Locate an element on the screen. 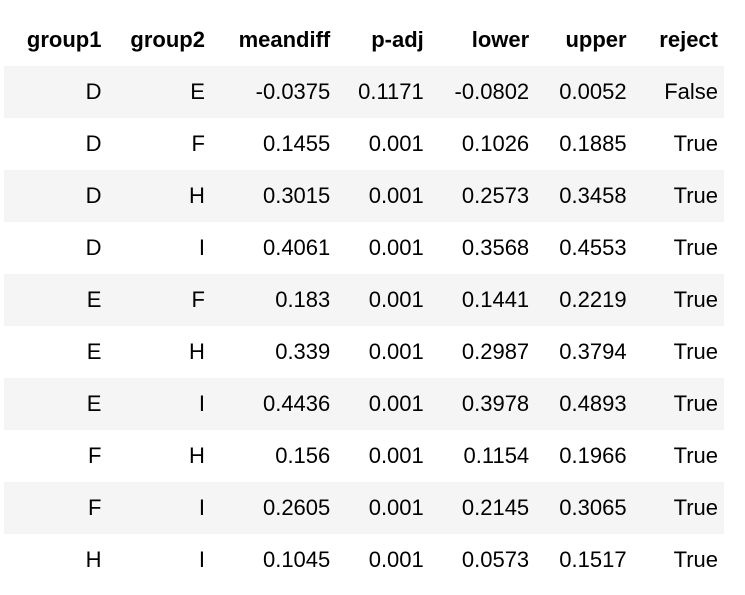 This screenshot has height=595, width=745. table-row: D E -0.0375 0.1171 -0.0802 0.0052 False is located at coordinates (364, 92).